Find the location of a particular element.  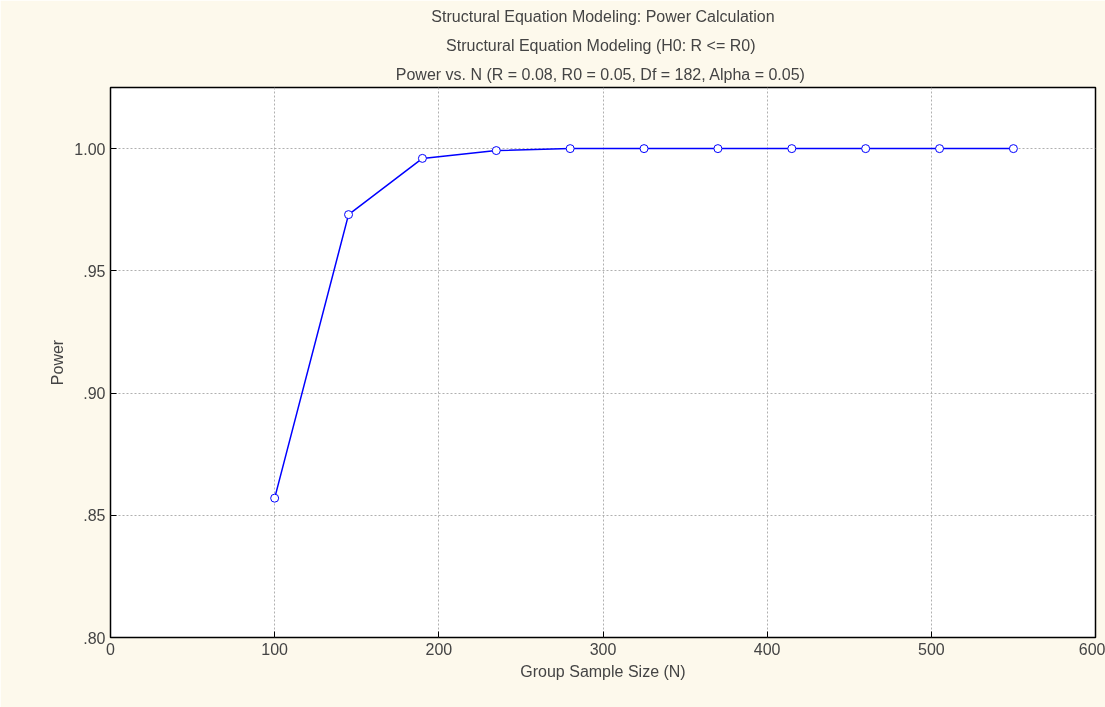

y-tick-label: .85 is located at coordinates (94, 516).